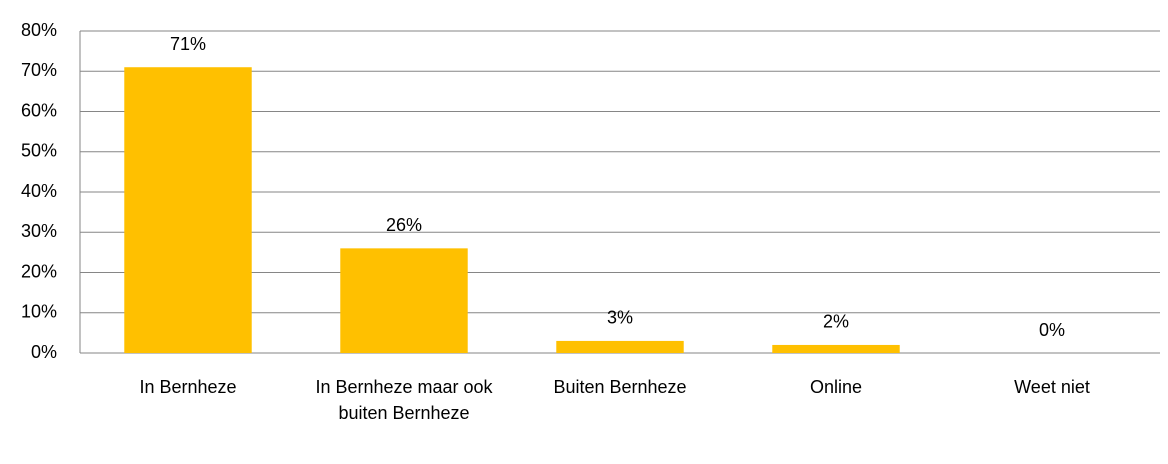 The width and height of the screenshot is (1168, 464). What do you see at coordinates (39, 30) in the screenshot?
I see `y-tick-label: 80%` at bounding box center [39, 30].